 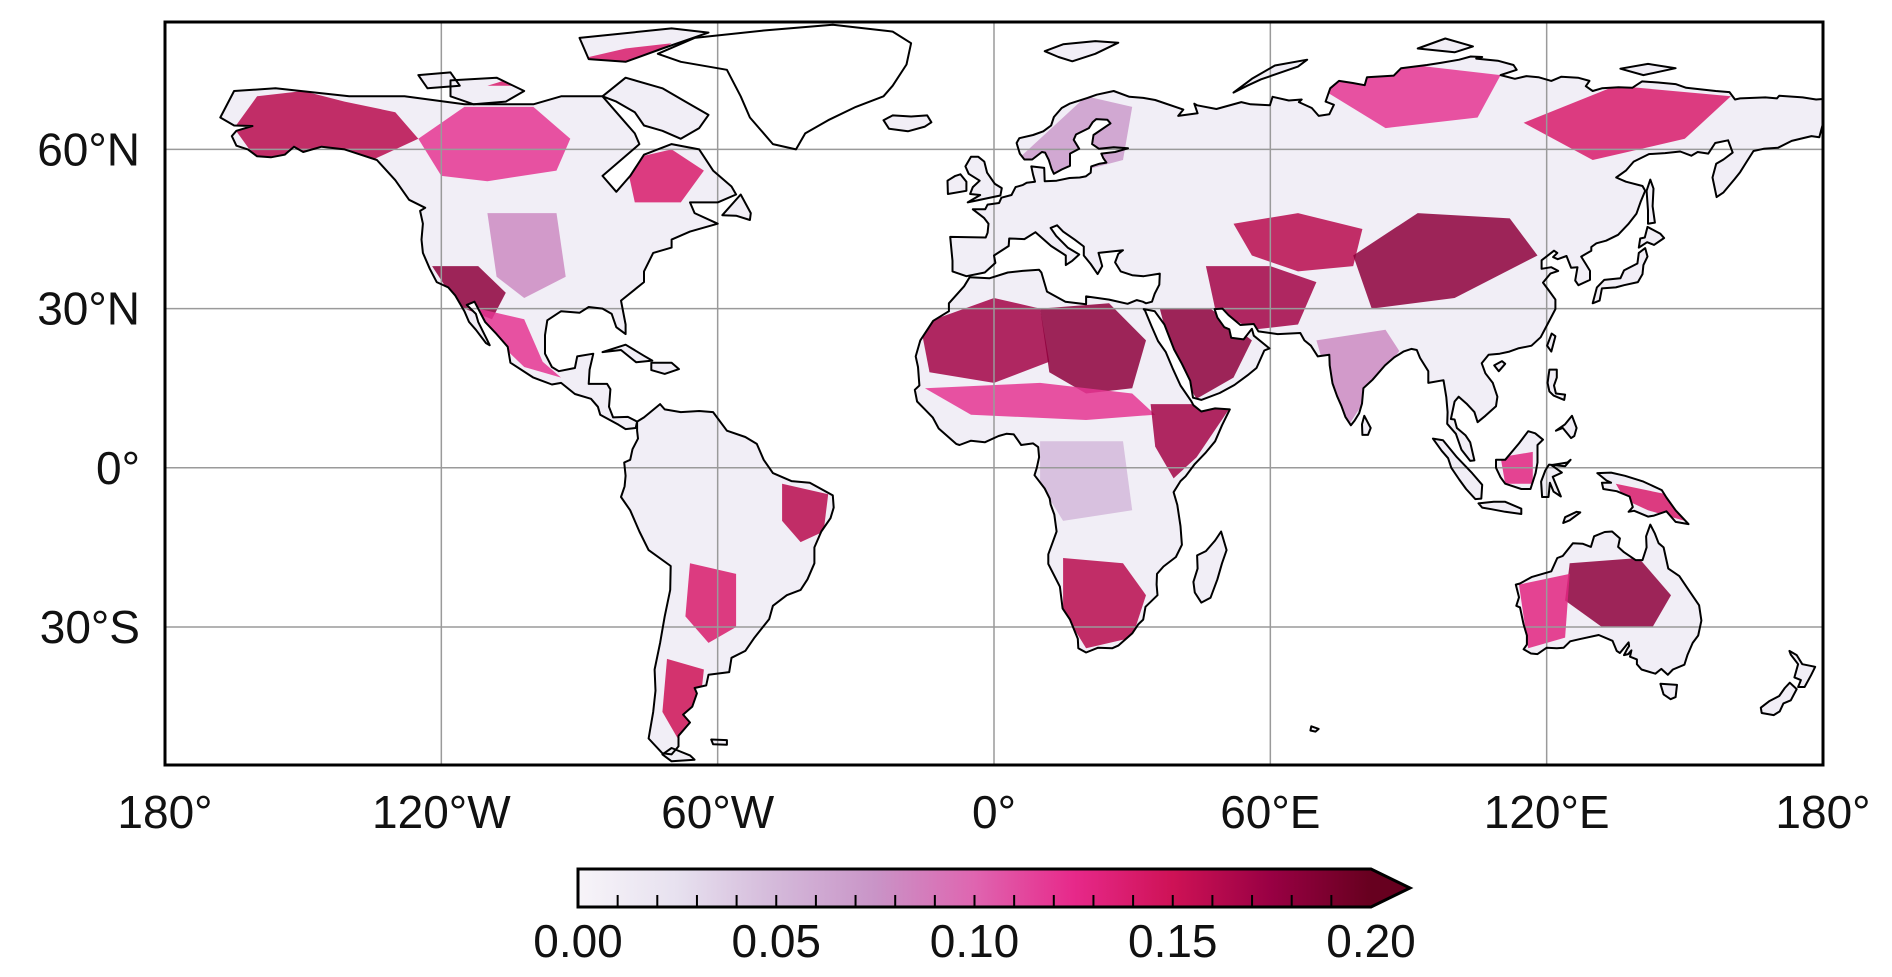 I want to click on land-luzon, so click(x=1556, y=384).